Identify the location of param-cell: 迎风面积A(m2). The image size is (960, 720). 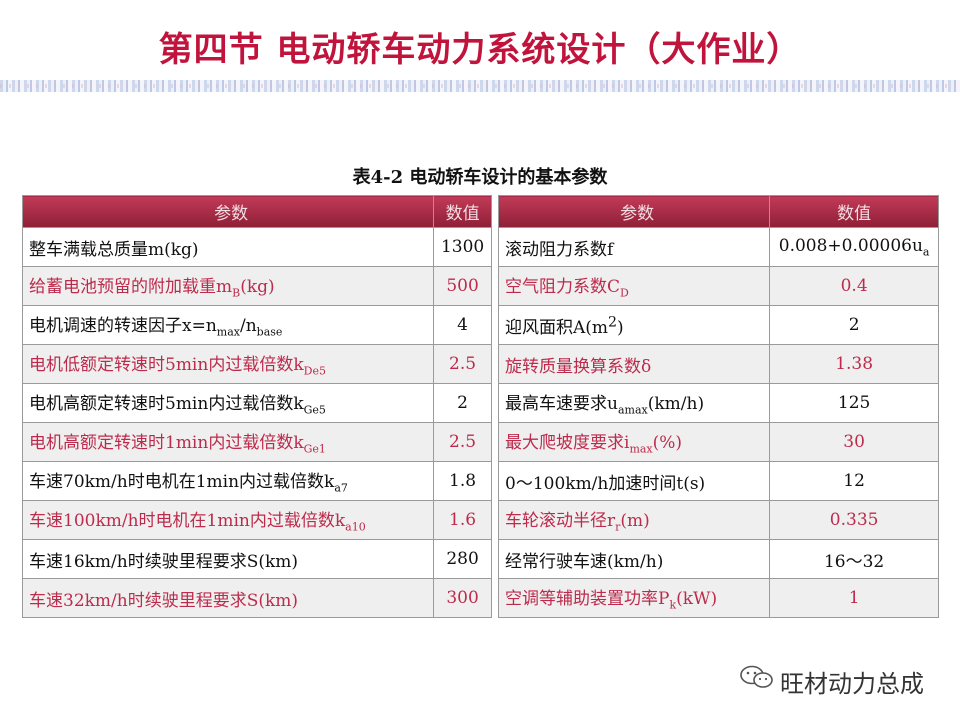
(634, 325).